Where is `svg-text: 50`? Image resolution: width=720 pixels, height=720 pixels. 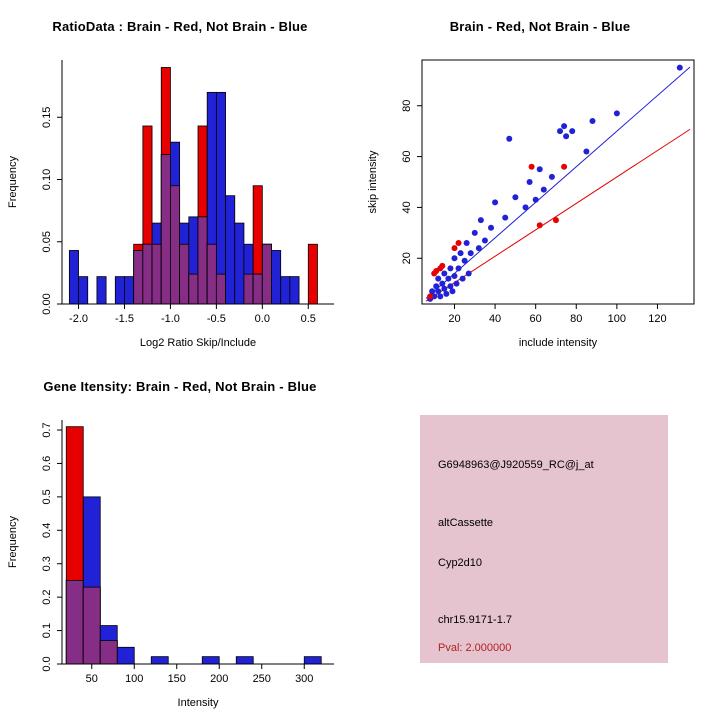
svg-text: 50 is located at coordinates (92, 679).